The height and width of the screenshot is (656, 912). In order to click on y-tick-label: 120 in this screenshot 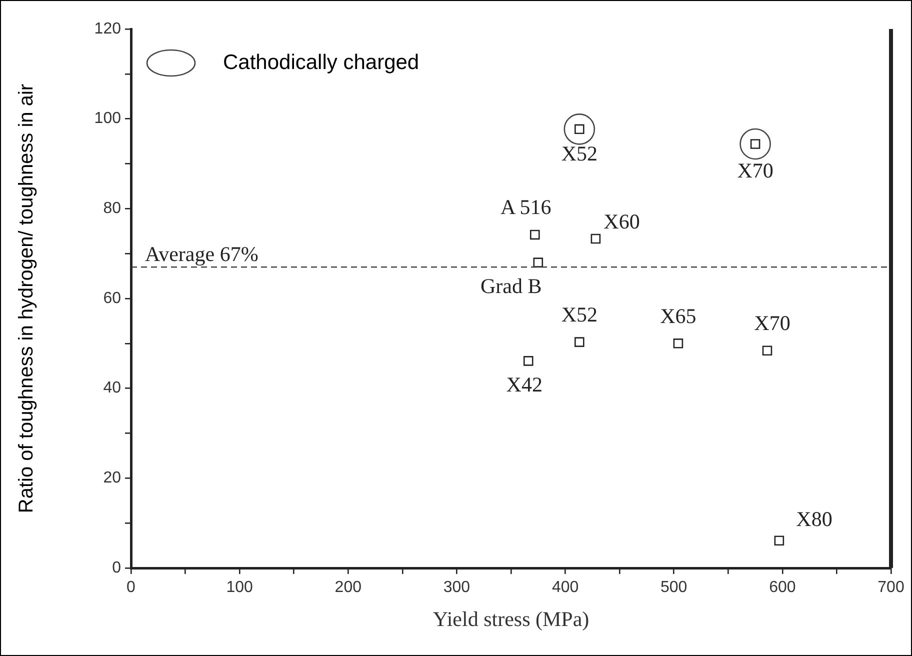, I will do `click(108, 29)`.